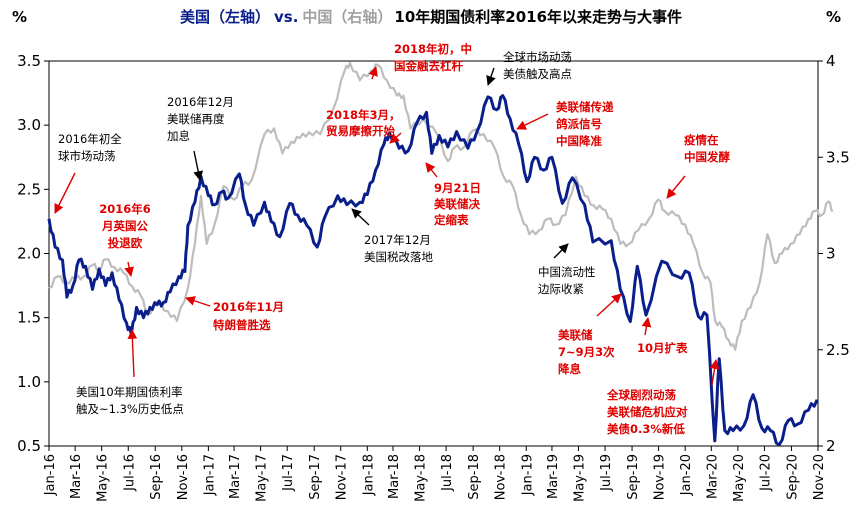  I want to click on x-tick-label: Jan-20, so click(686, 475).